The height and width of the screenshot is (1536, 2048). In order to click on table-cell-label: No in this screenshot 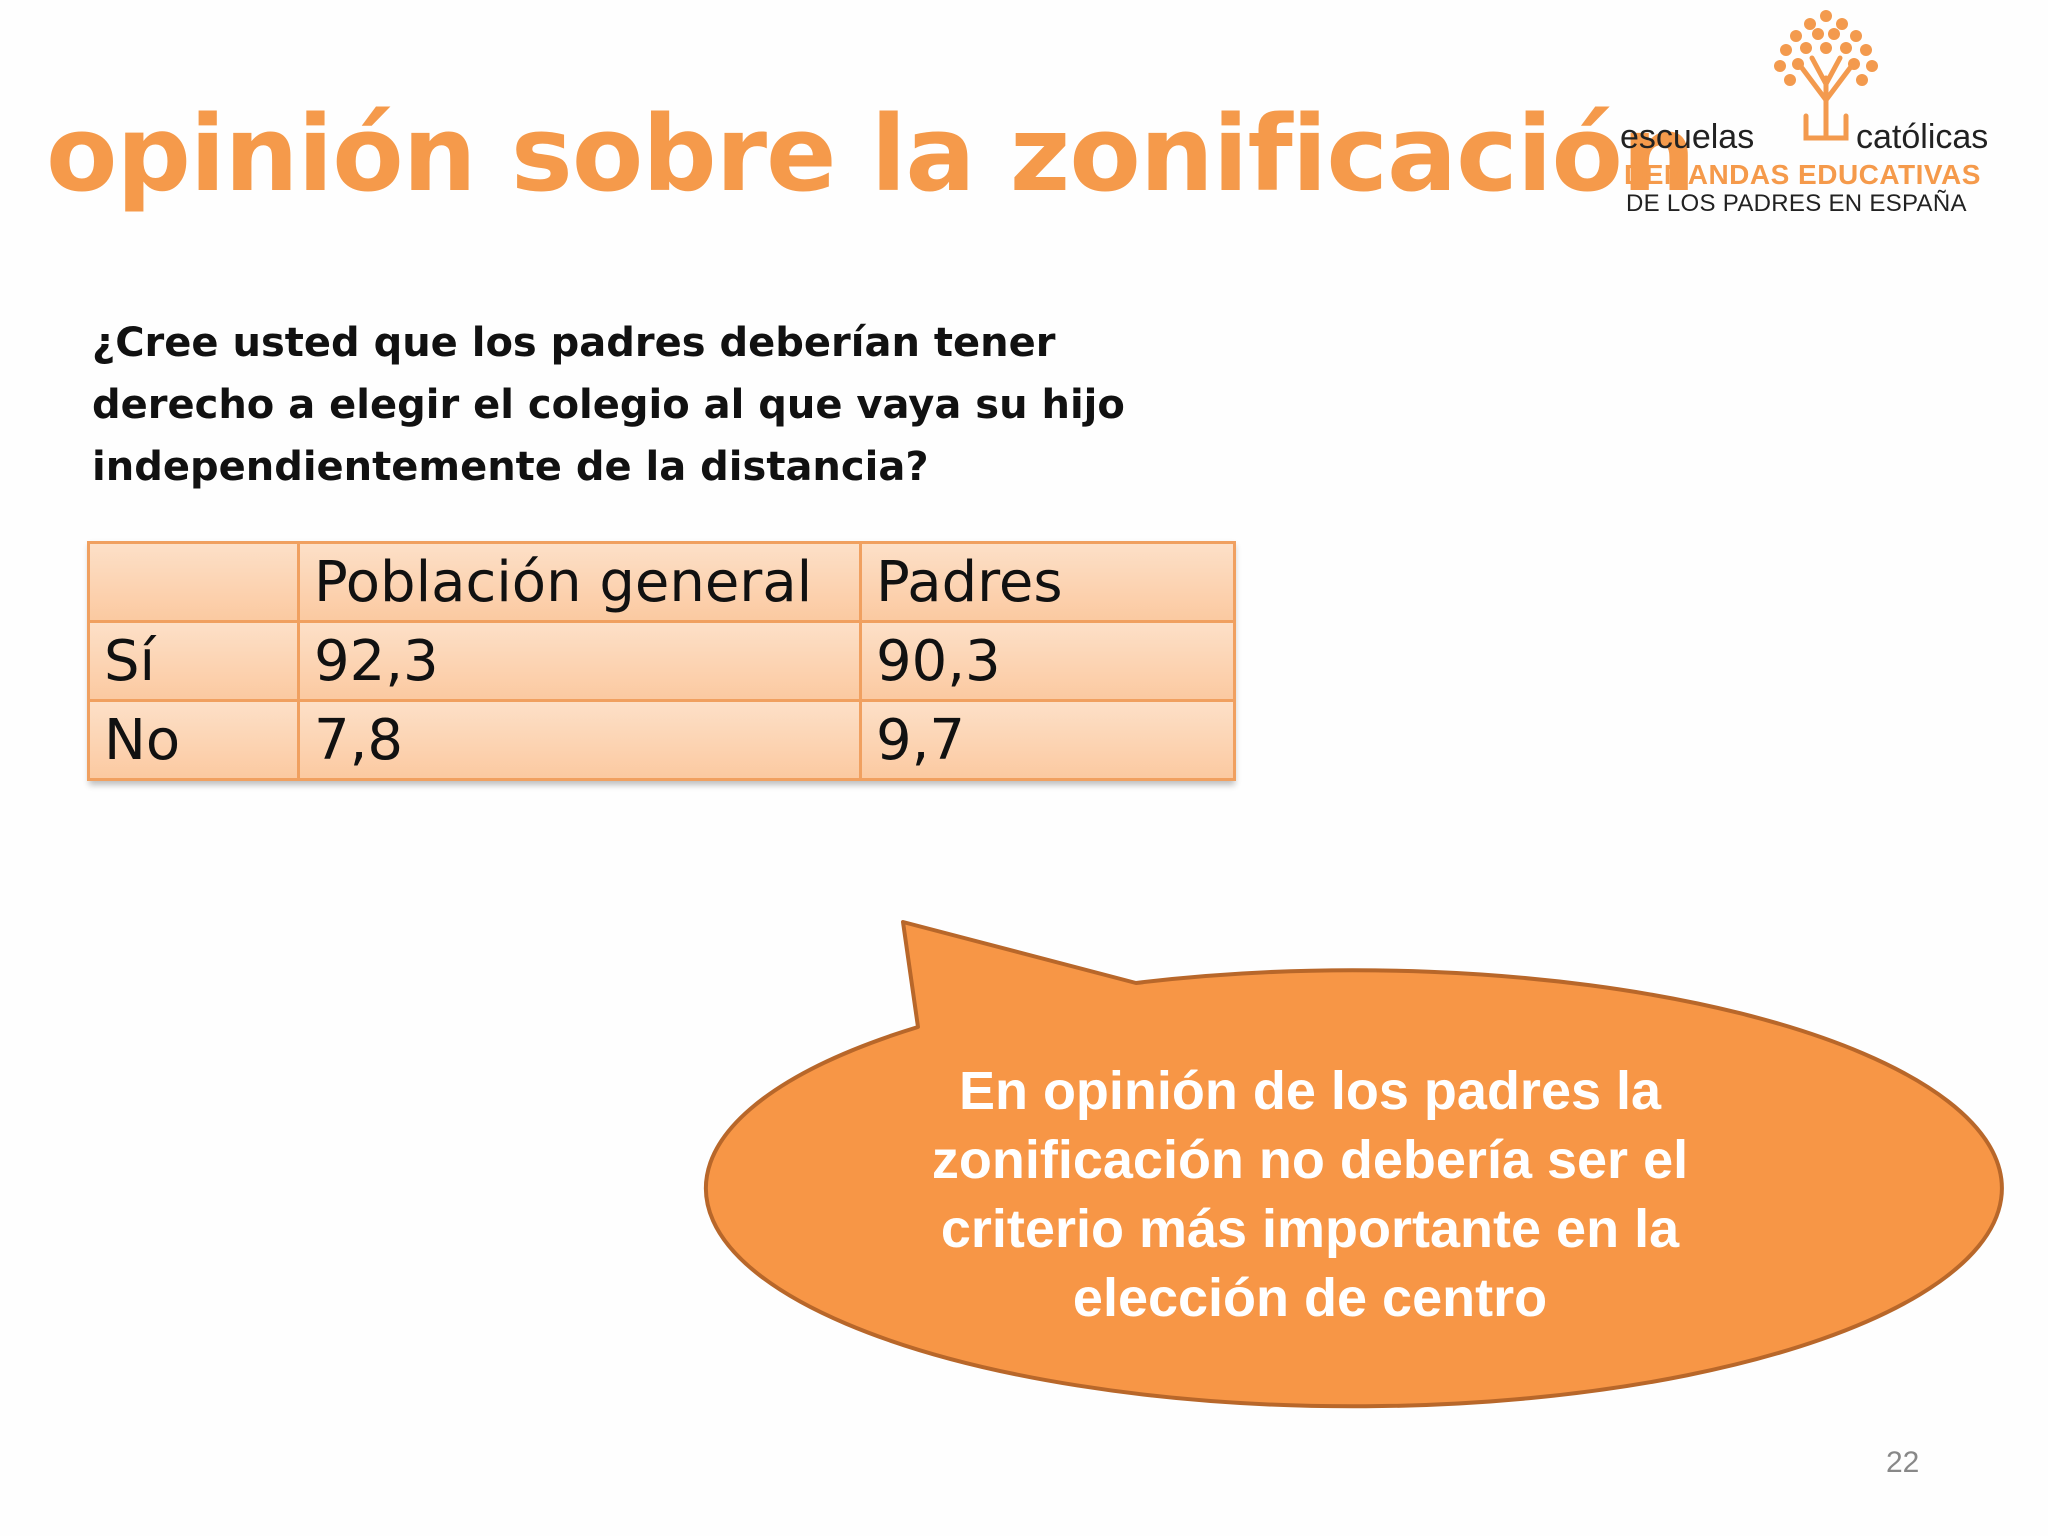, I will do `click(193, 740)`.